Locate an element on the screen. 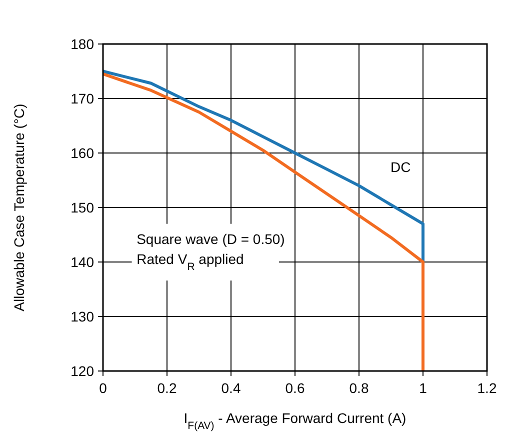 This screenshot has height=436, width=514. y-tick-label: 180 is located at coordinates (82, 44).